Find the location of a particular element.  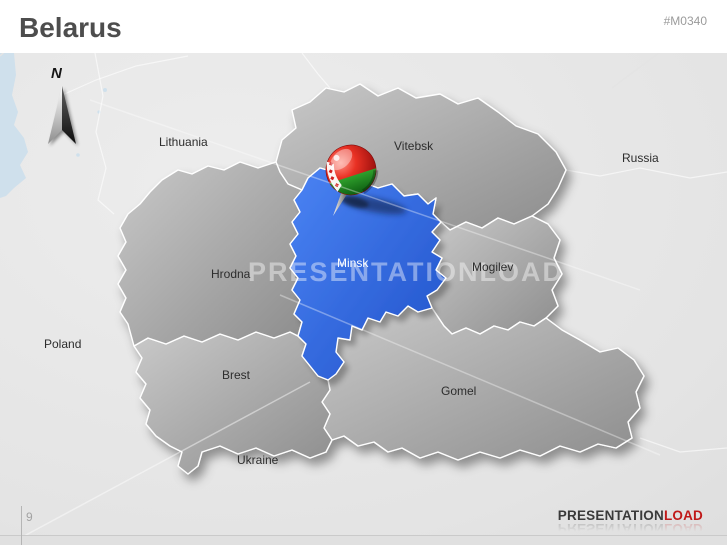

label-brest: Brest is located at coordinates (236, 375).